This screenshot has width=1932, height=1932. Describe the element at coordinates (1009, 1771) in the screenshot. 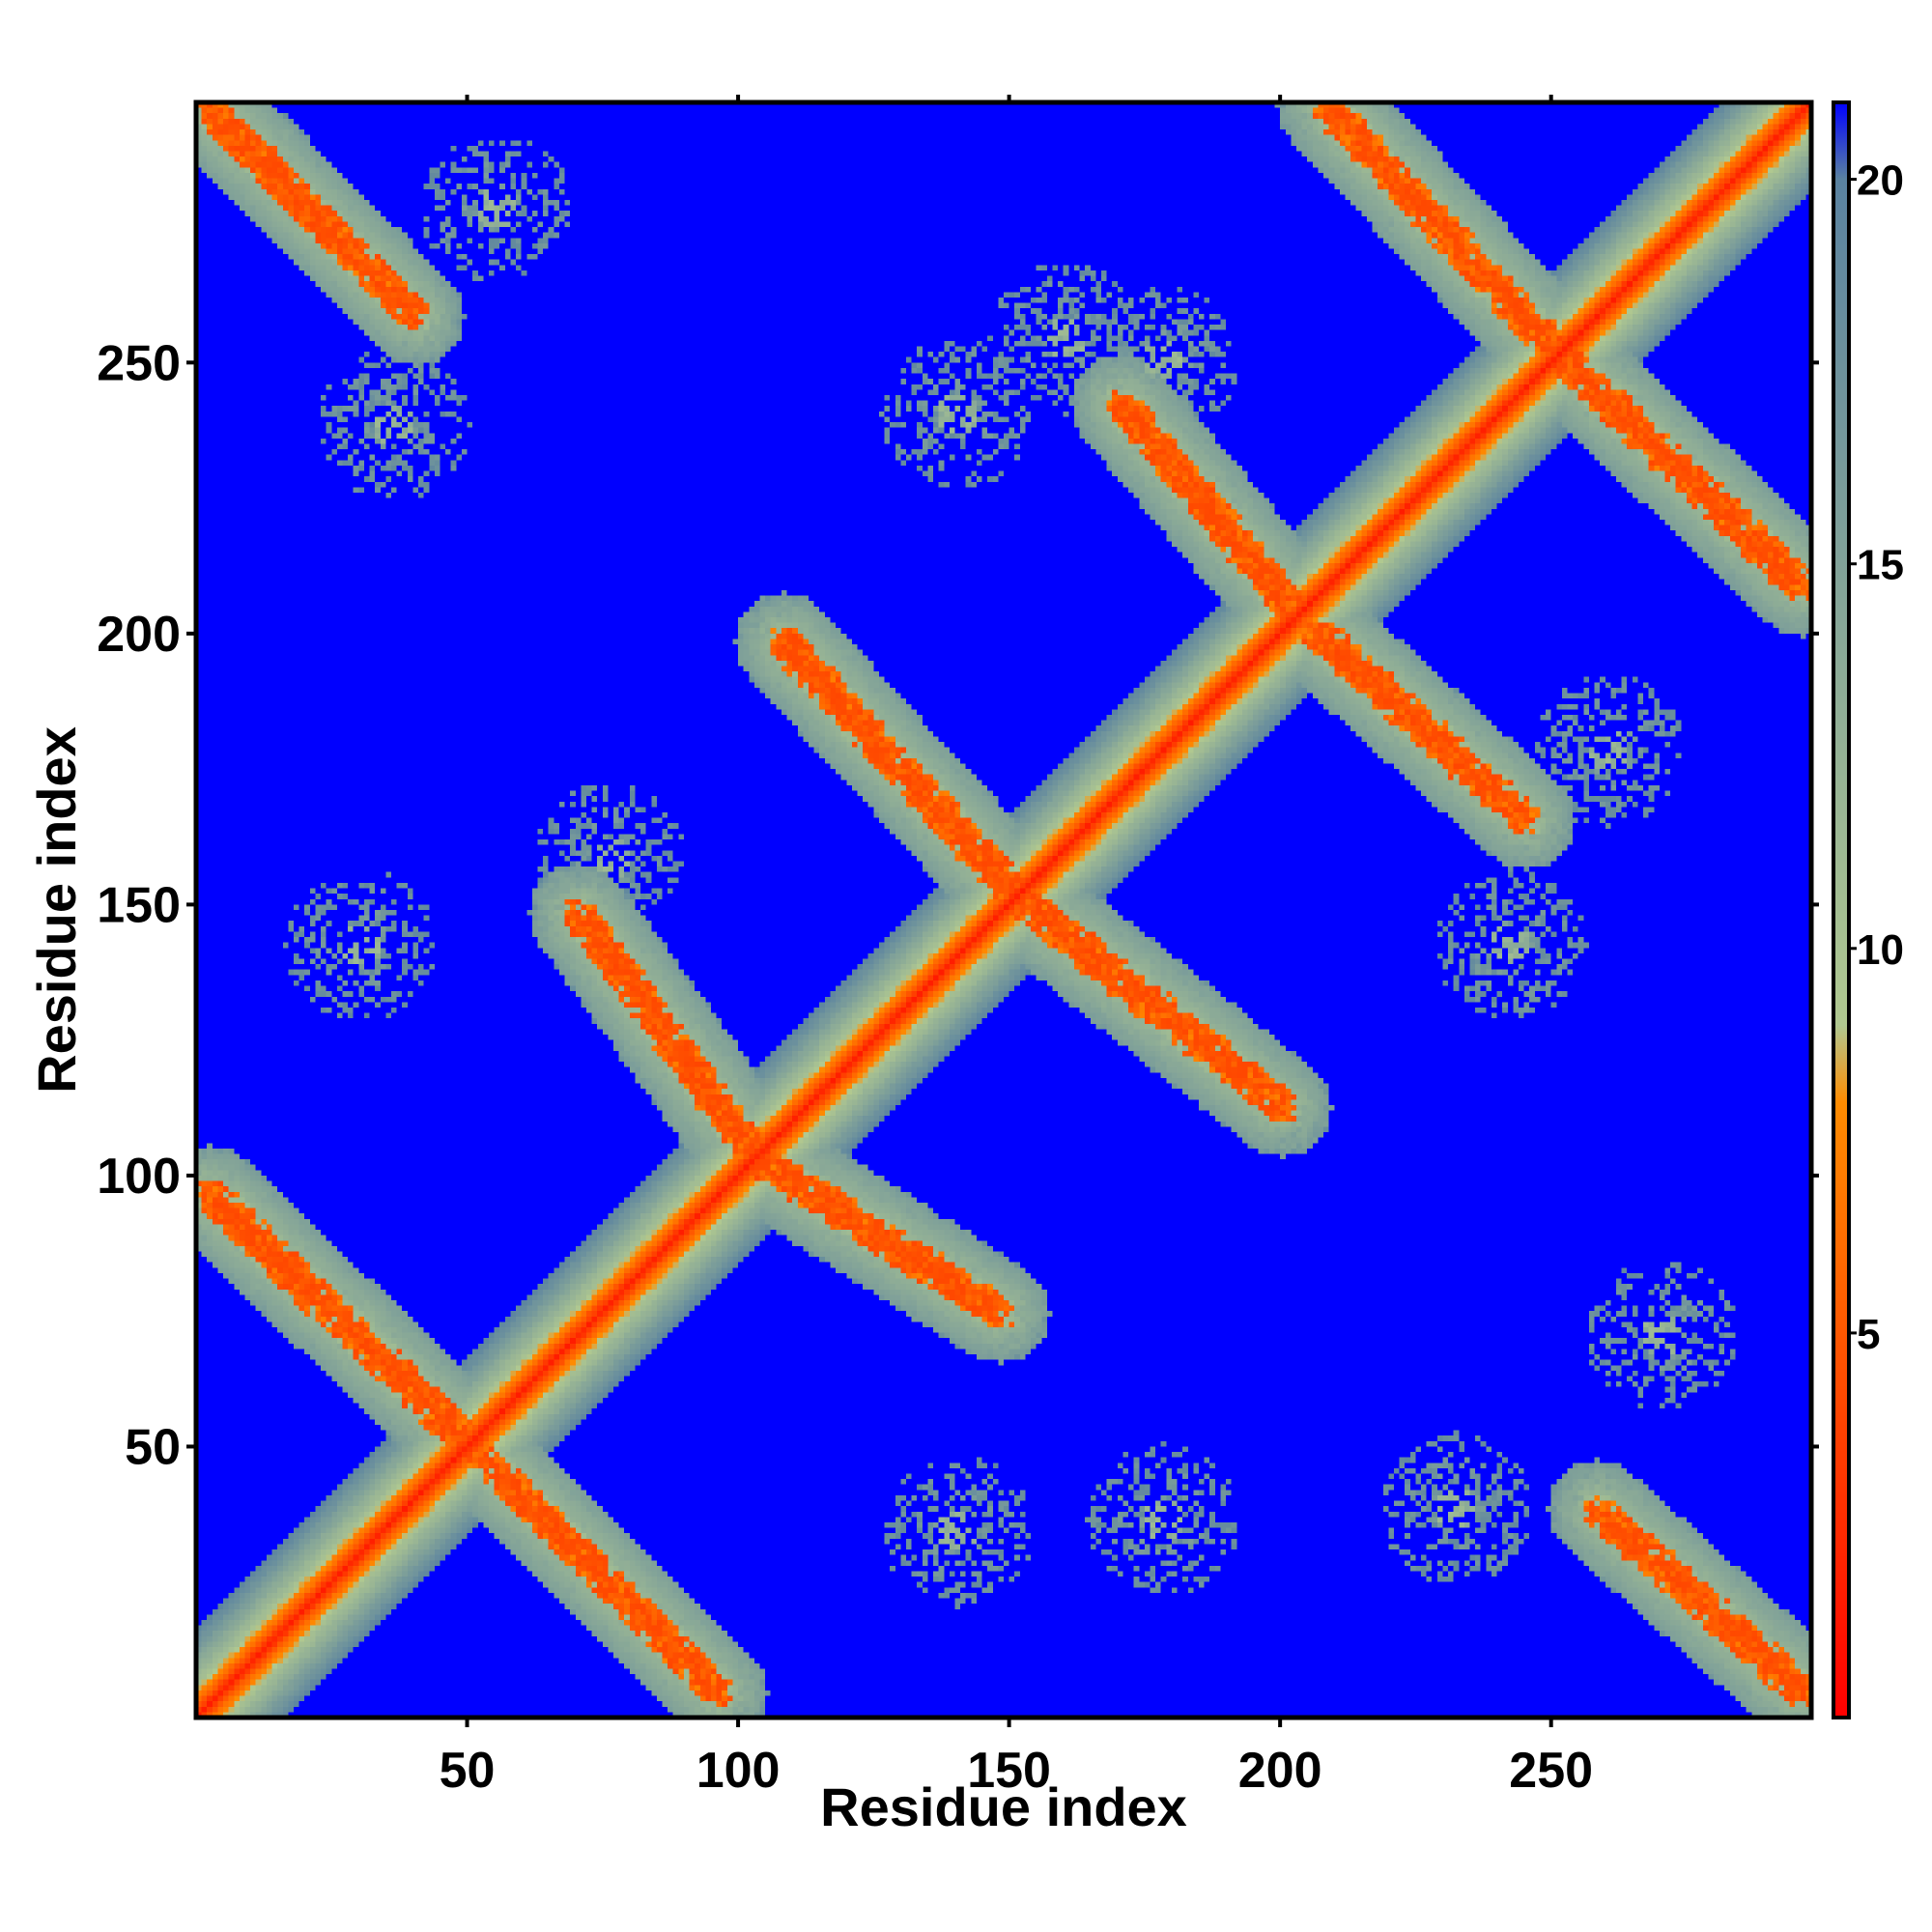

I see `x-tick-label: 150` at that location.